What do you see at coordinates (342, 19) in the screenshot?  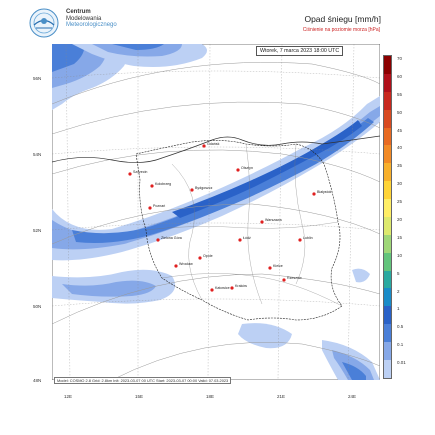 I see `map-title: Opad śniegu [mm/h]` at bounding box center [342, 19].